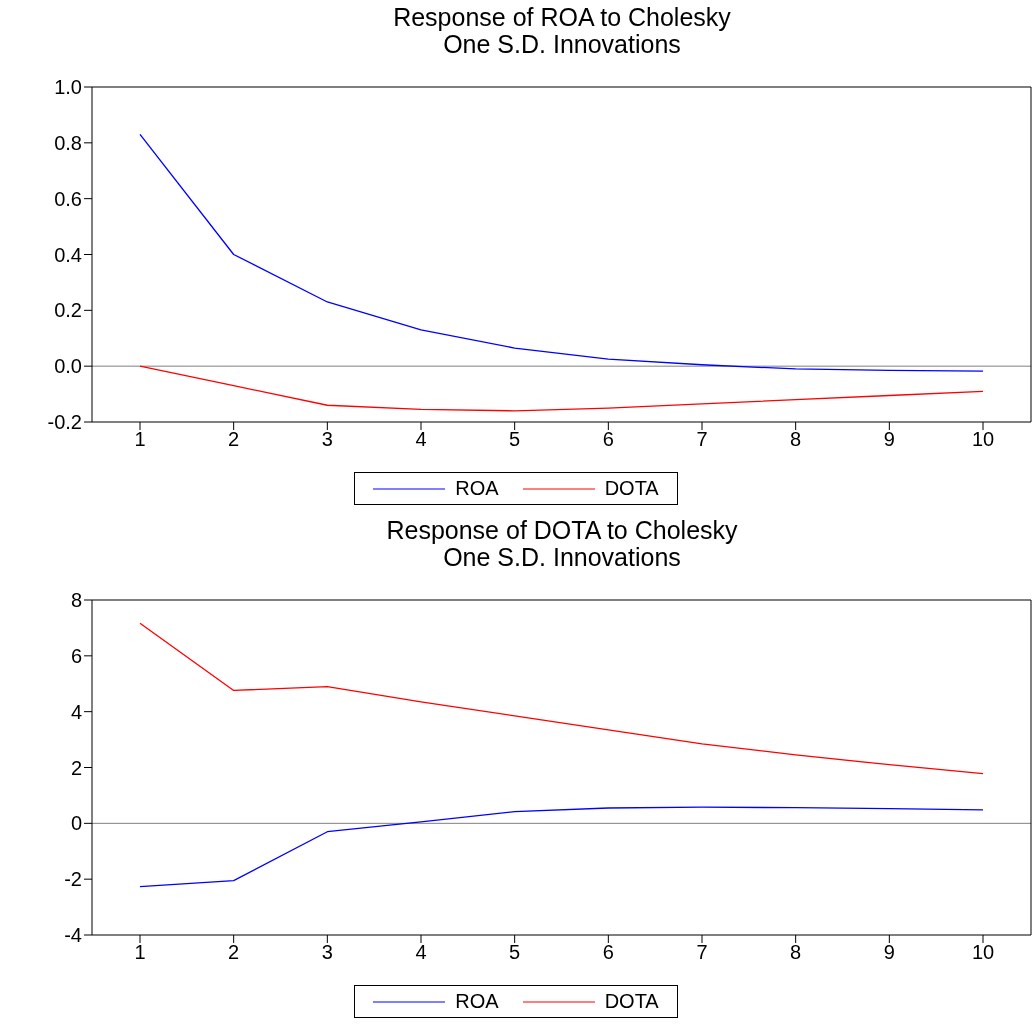  Describe the element at coordinates (76, 823) in the screenshot. I see `y-tick-label: 0` at that location.